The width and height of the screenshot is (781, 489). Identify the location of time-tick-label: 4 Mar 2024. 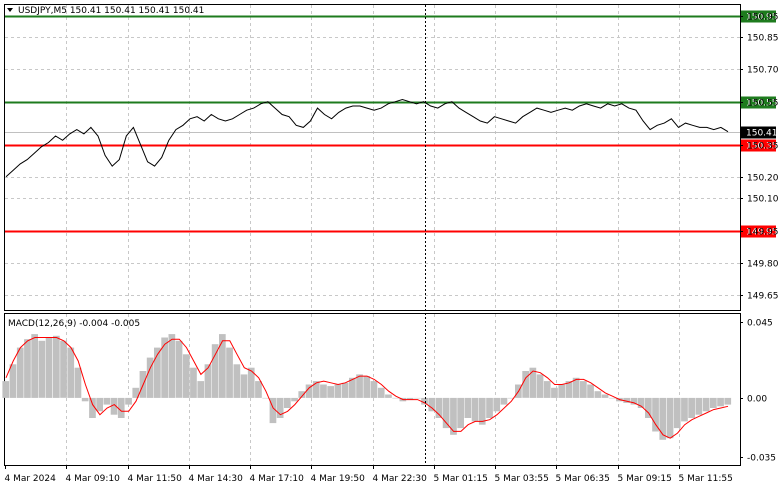
(31, 479).